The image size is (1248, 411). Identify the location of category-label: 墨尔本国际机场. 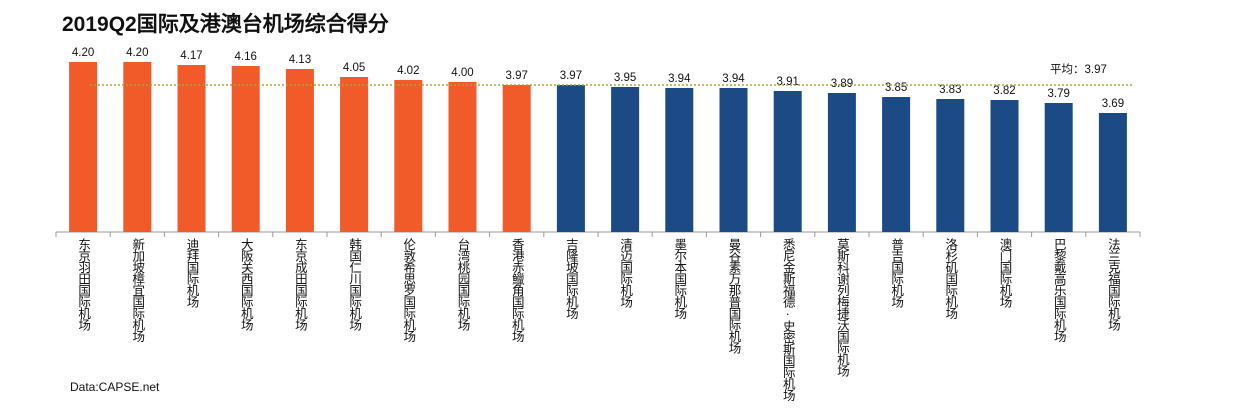
(679, 278).